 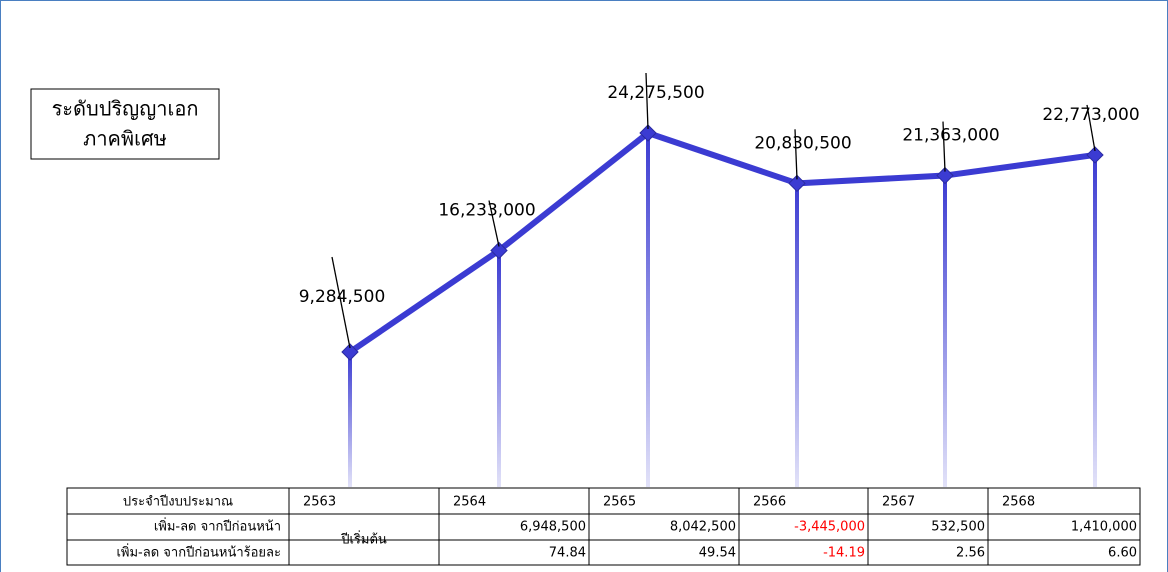 What do you see at coordinates (802, 143) in the screenshot?
I see `data-label: 20,830,500` at bounding box center [802, 143].